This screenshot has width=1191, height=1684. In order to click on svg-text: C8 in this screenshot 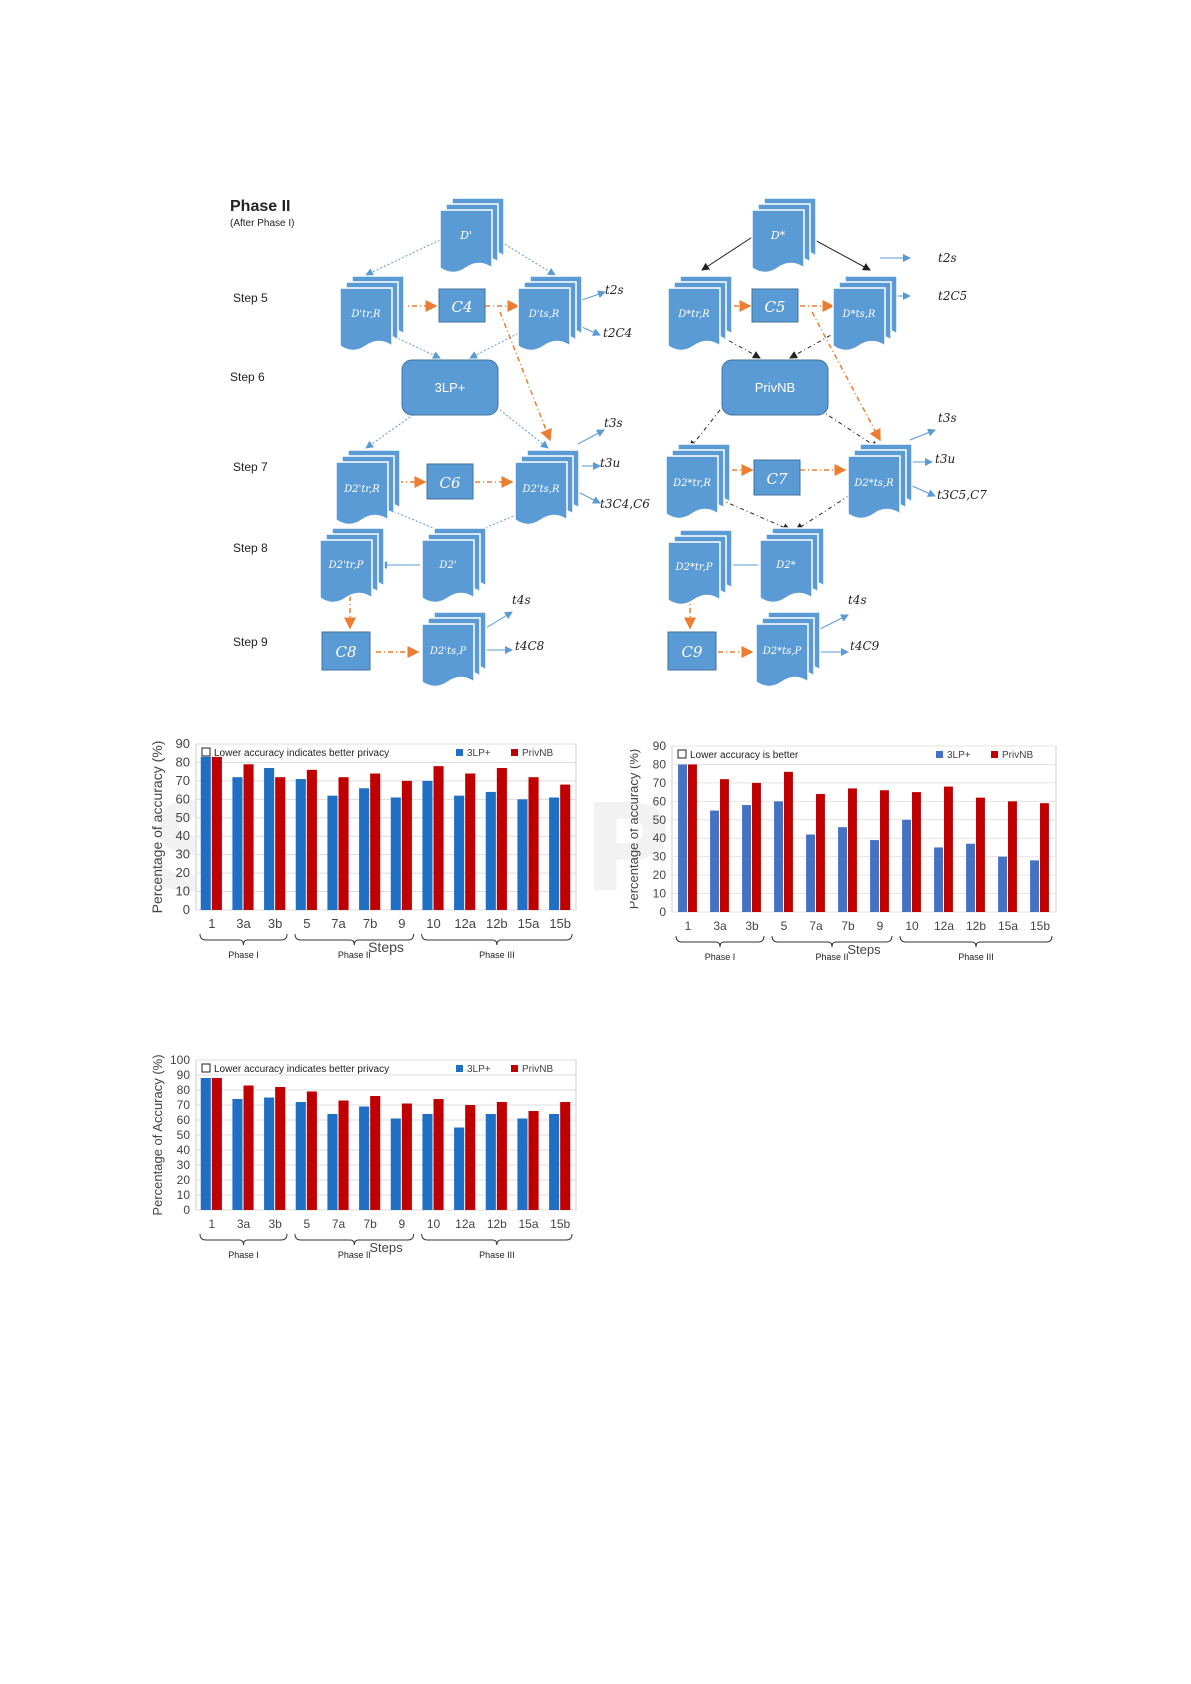, I will do `click(345, 652)`.